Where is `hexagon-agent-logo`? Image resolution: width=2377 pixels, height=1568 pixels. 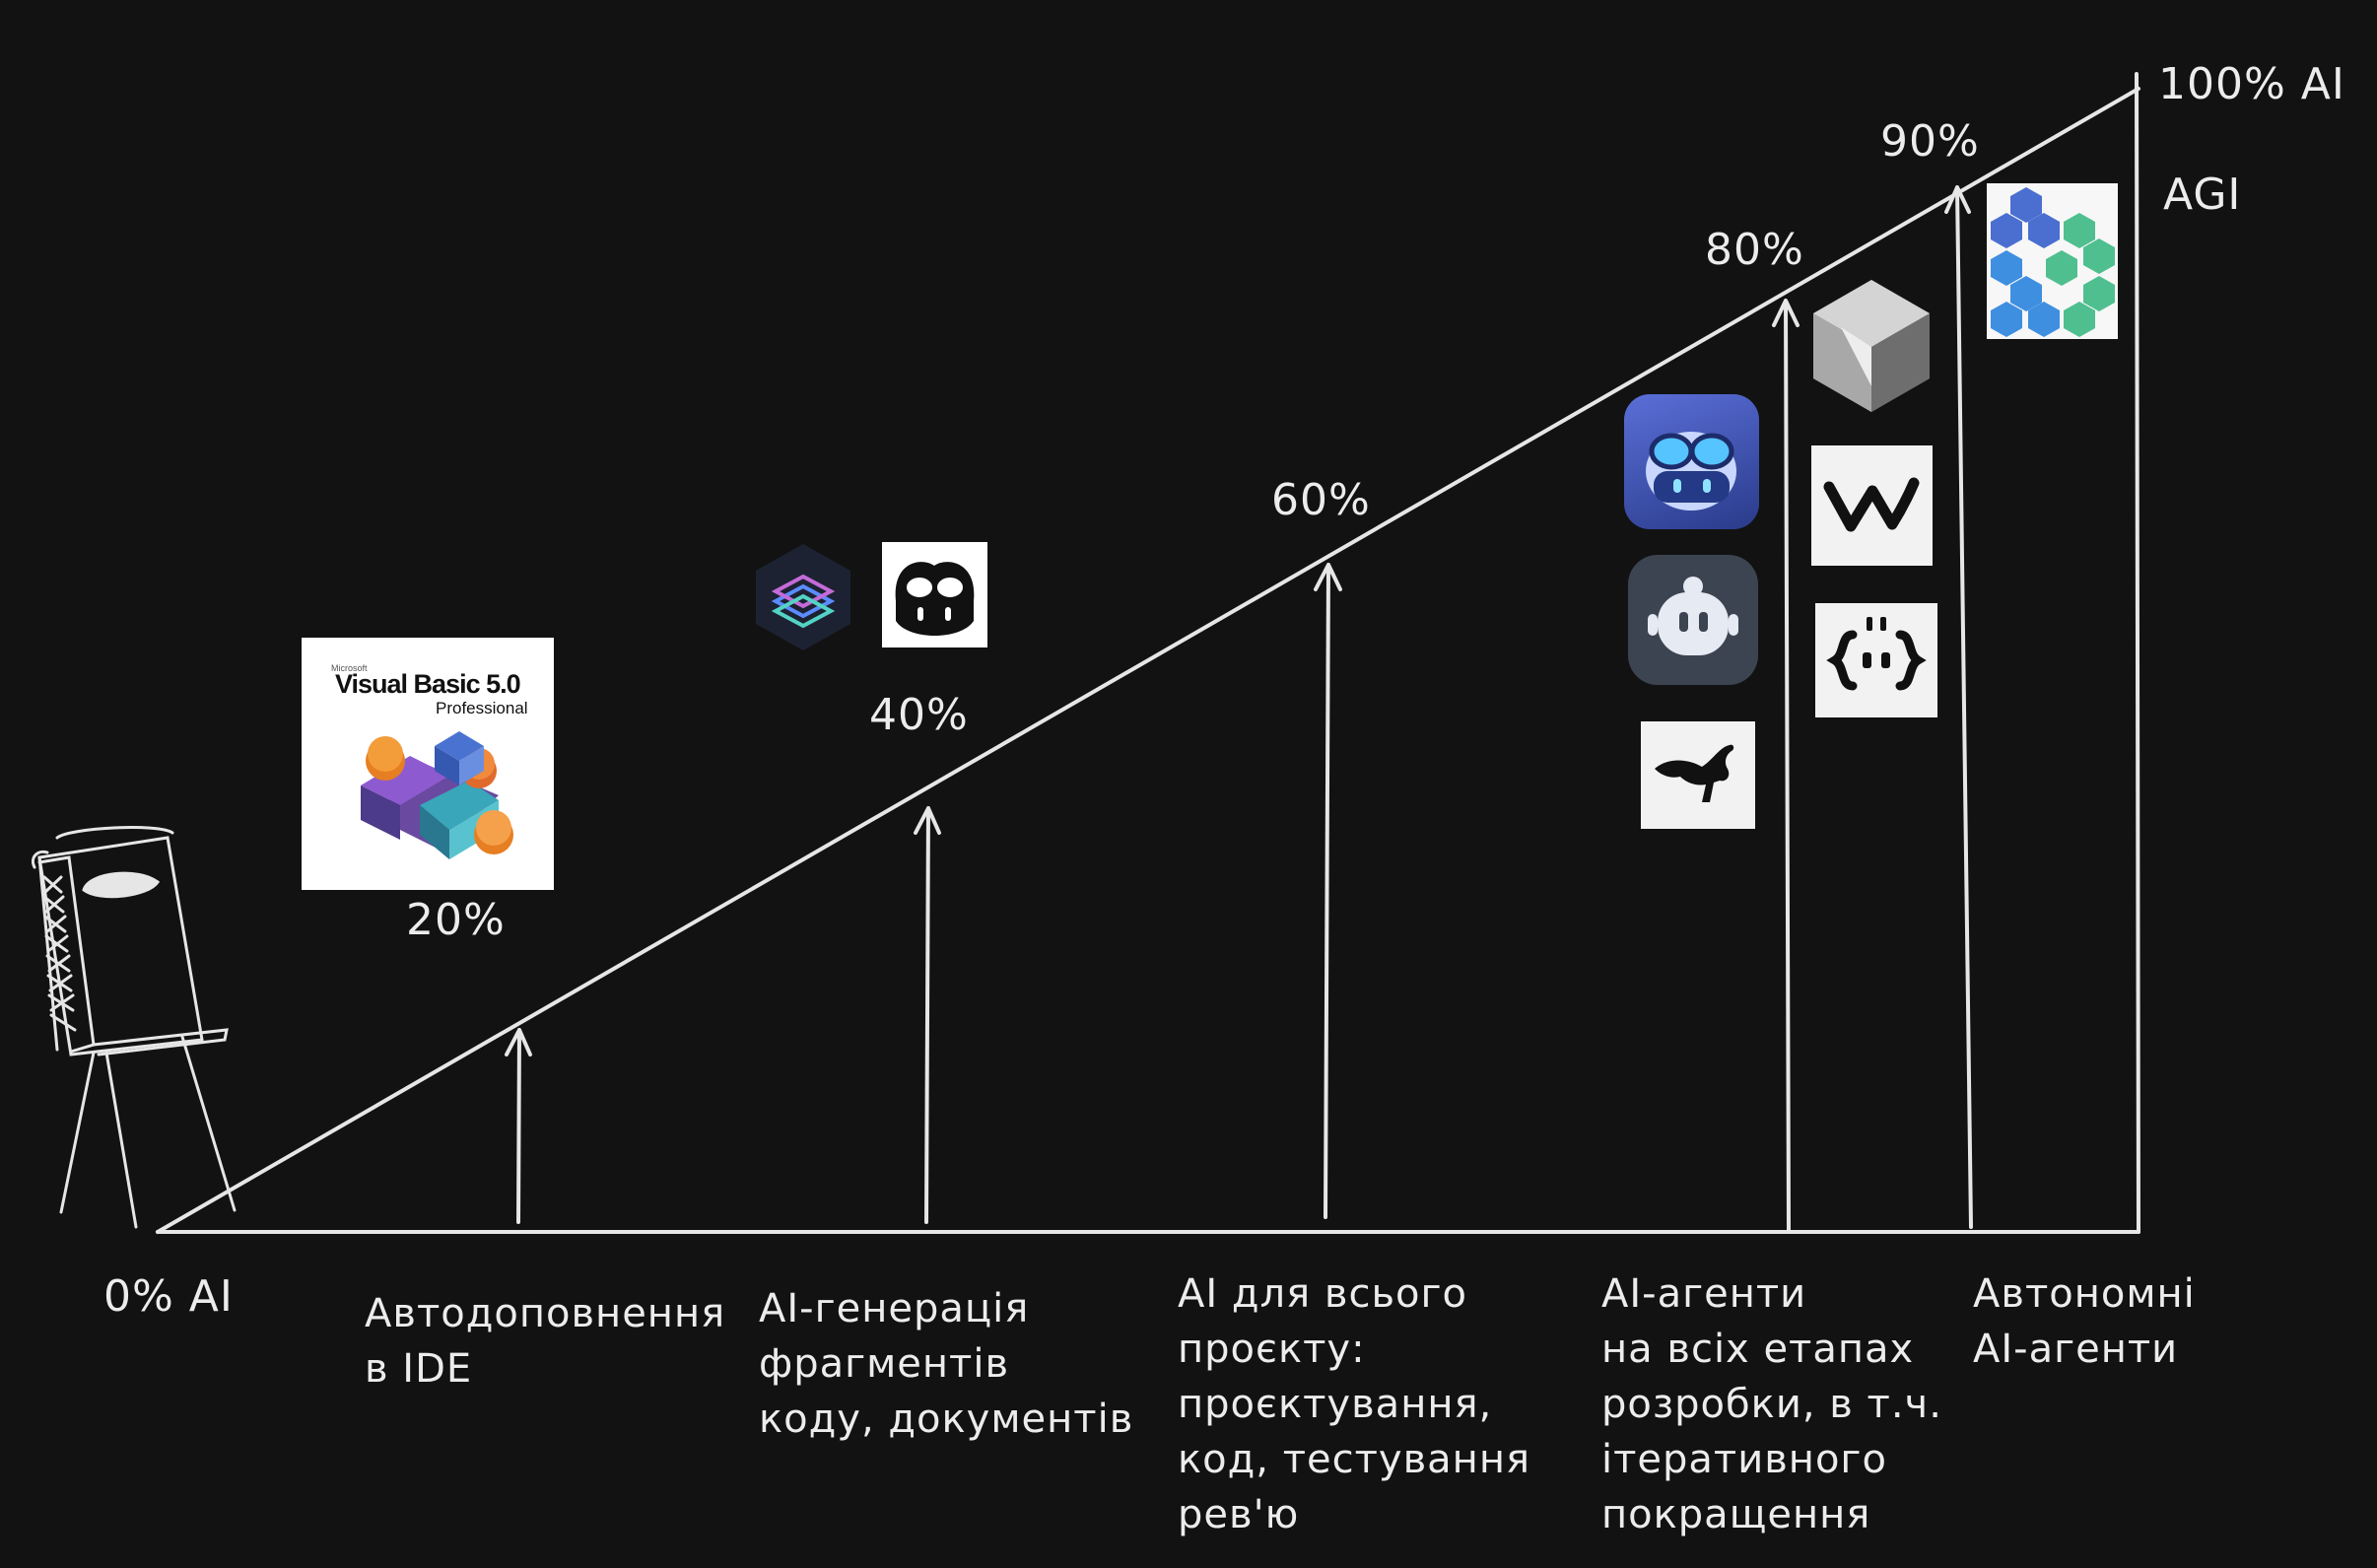
hexagon-agent-logo is located at coordinates (2052, 261).